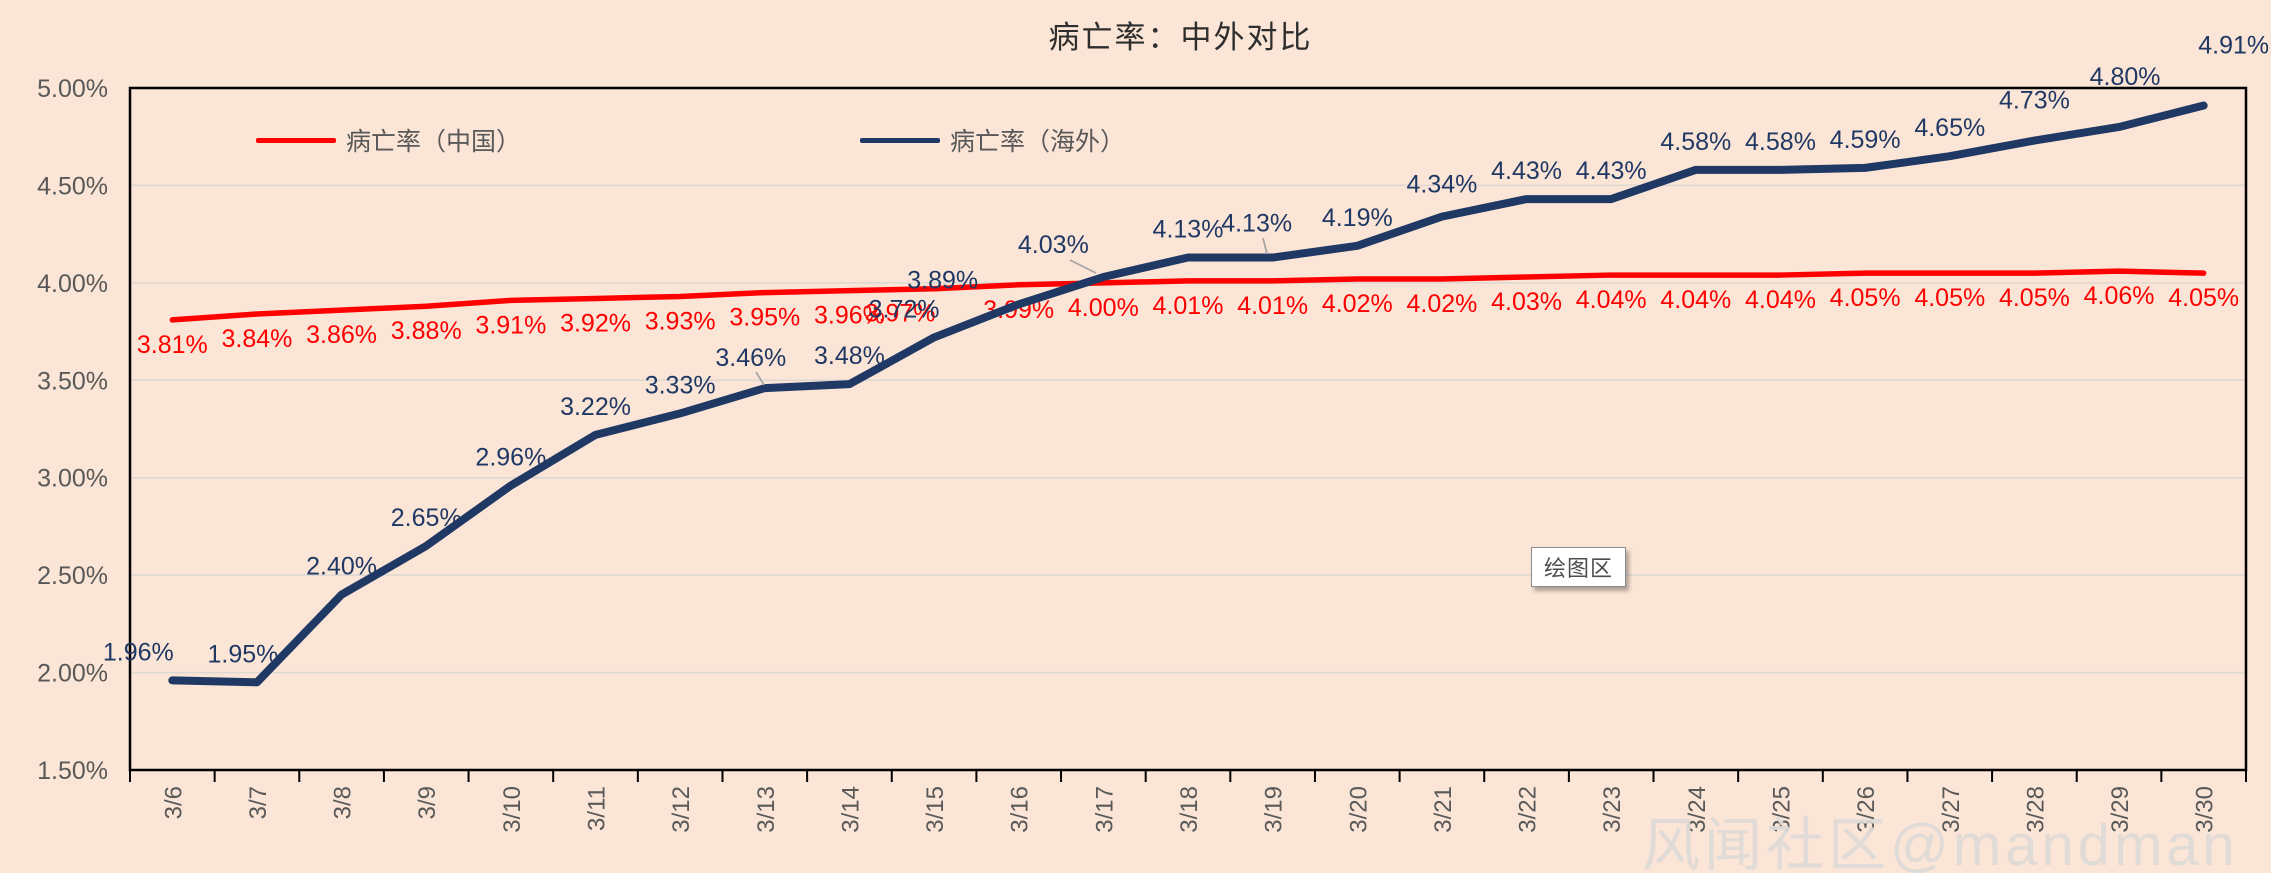  I want to click on data-label-overseas: 2.96%, so click(510, 458).